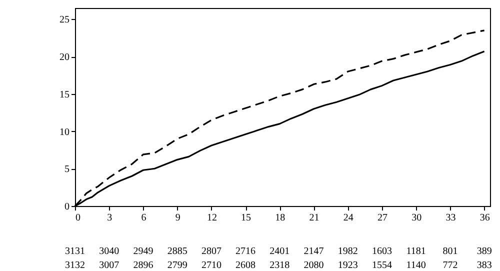 Image resolution: width=500 pixels, height=271 pixels. What do you see at coordinates (280, 251) in the screenshot?
I see `text: 2401` at bounding box center [280, 251].